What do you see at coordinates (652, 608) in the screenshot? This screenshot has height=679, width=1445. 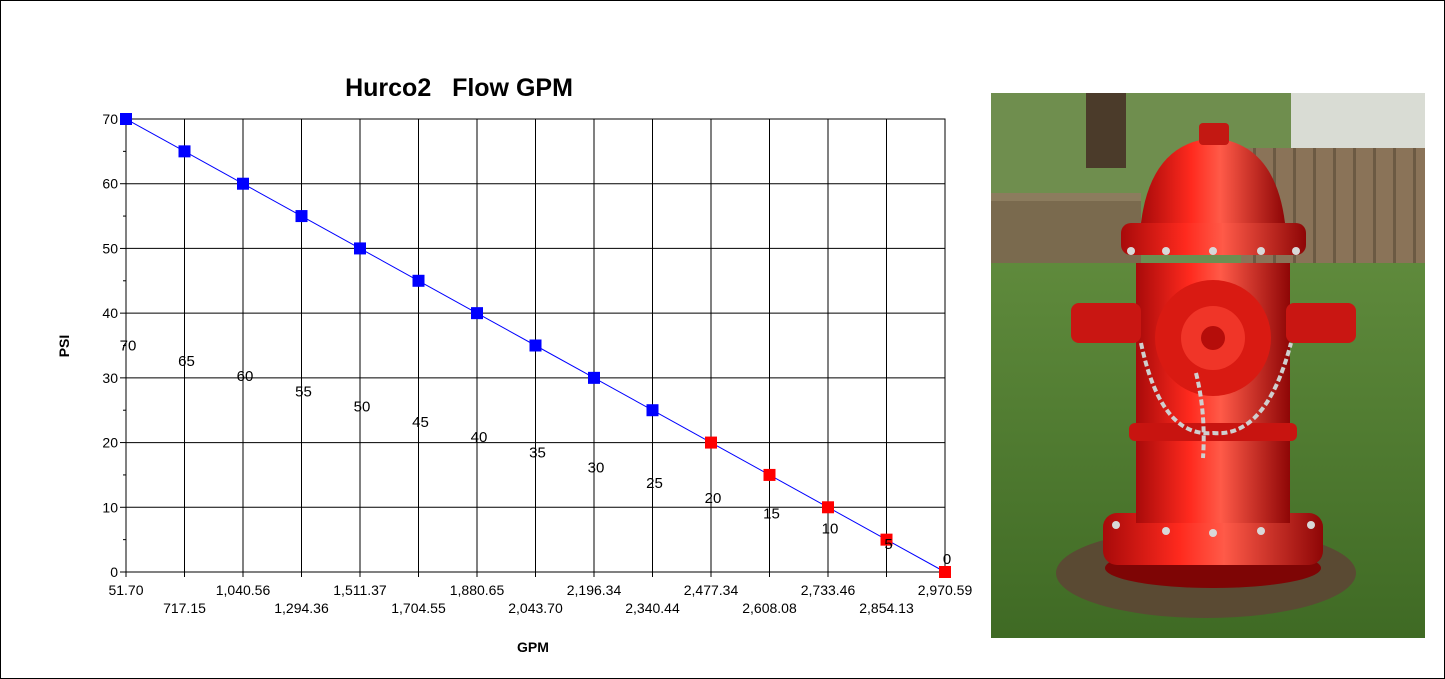 I see `x-tick-label: 2,340.44` at bounding box center [652, 608].